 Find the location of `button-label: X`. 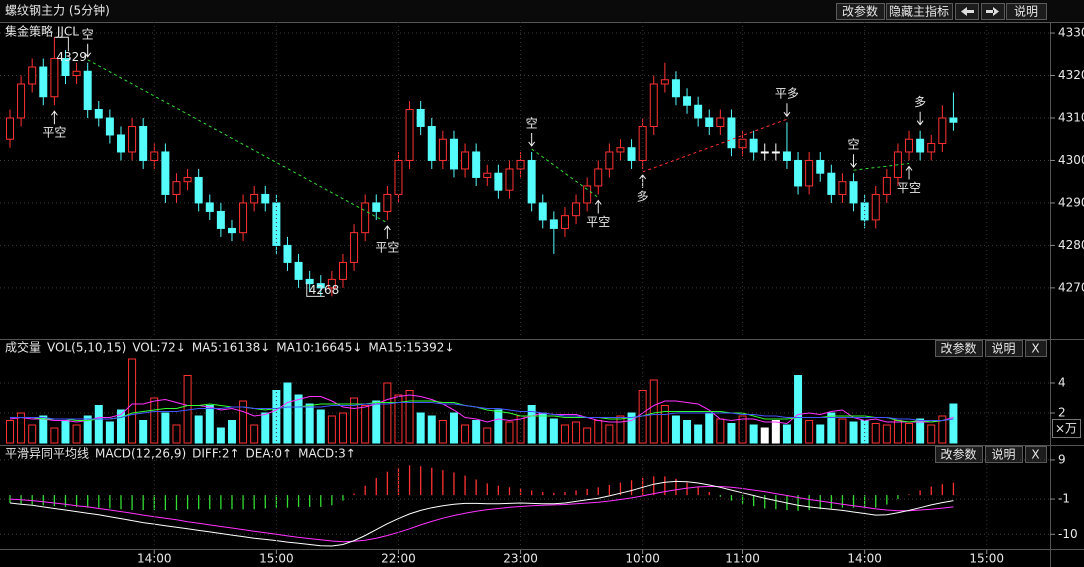

button-label: X is located at coordinates (1035, 349).